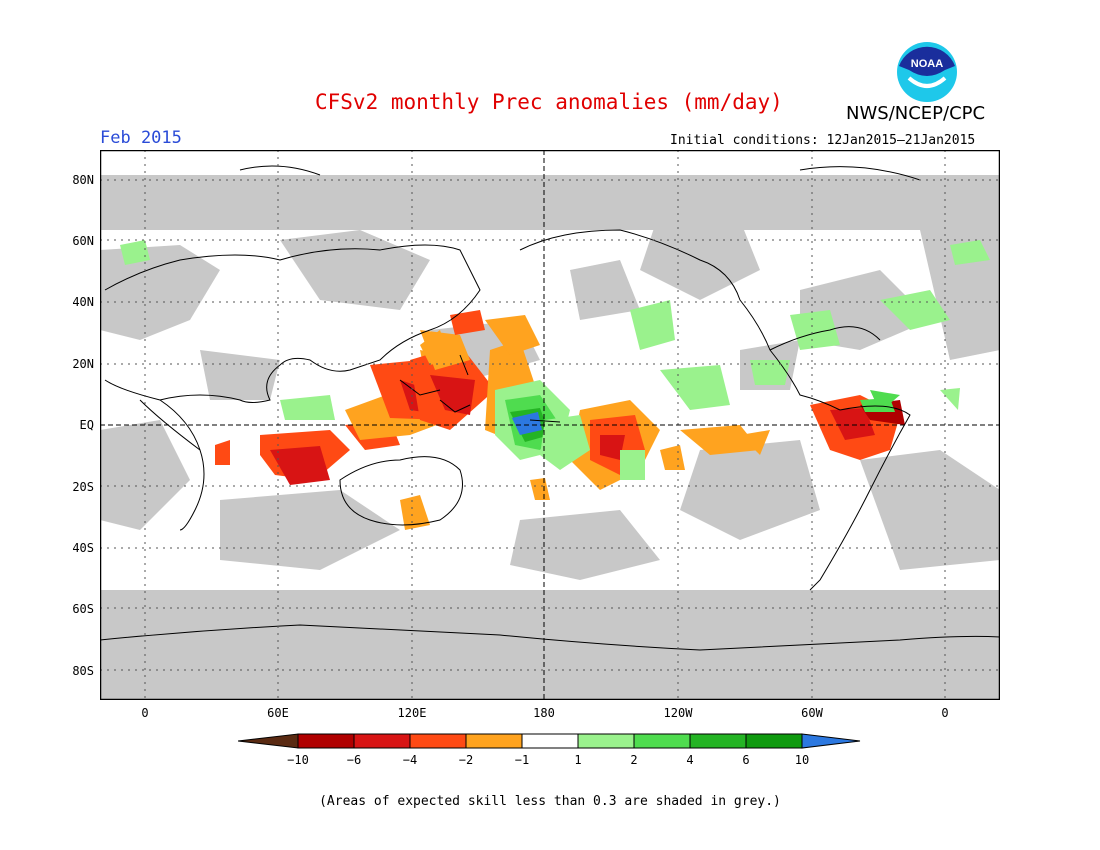 This screenshot has width=1100, height=850. I want to click on legend-label: −10, so click(298, 760).